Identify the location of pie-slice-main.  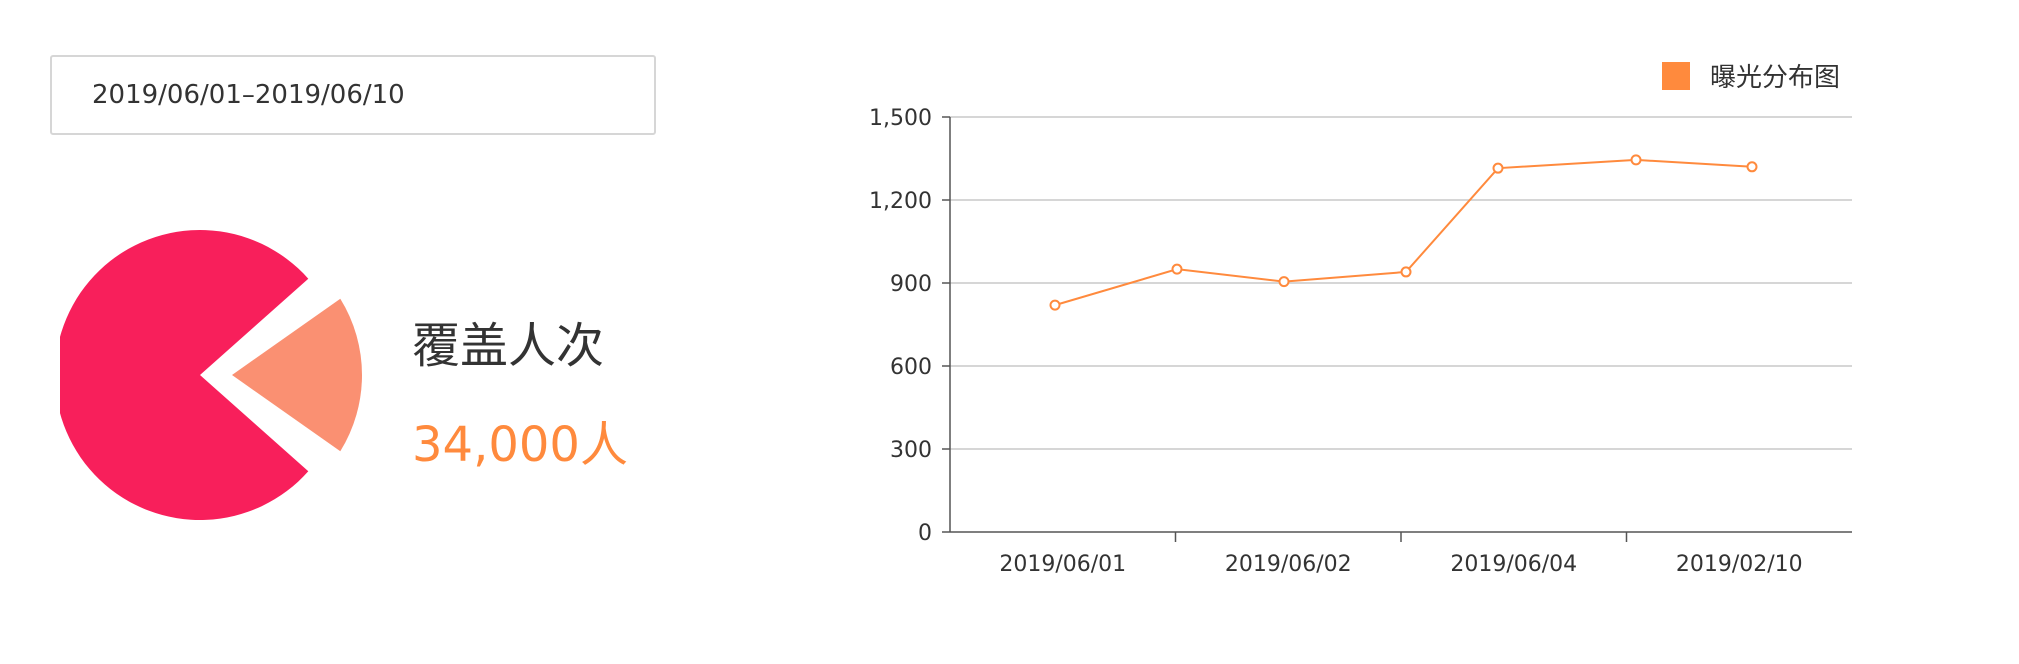
(184, 375).